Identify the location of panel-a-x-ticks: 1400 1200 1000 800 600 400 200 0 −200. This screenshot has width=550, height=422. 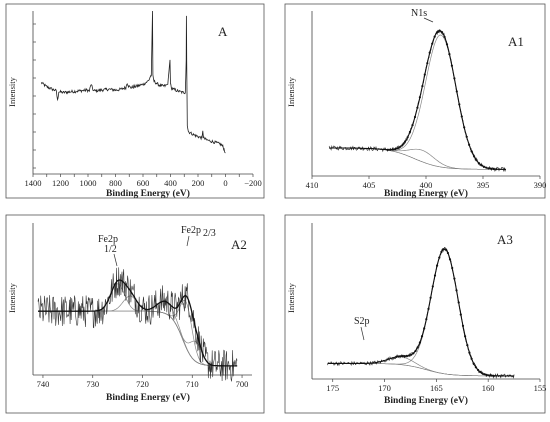
(143, 181).